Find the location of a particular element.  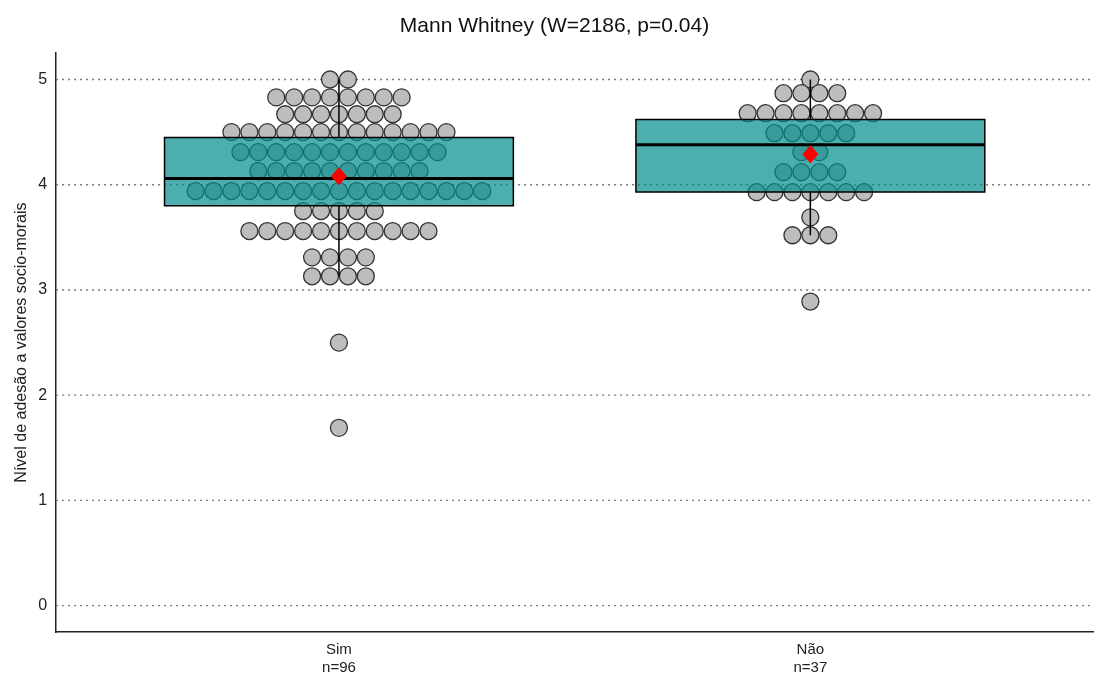

y-axis-title: Nível de adesão a valores socio-morais is located at coordinates (21, 342).